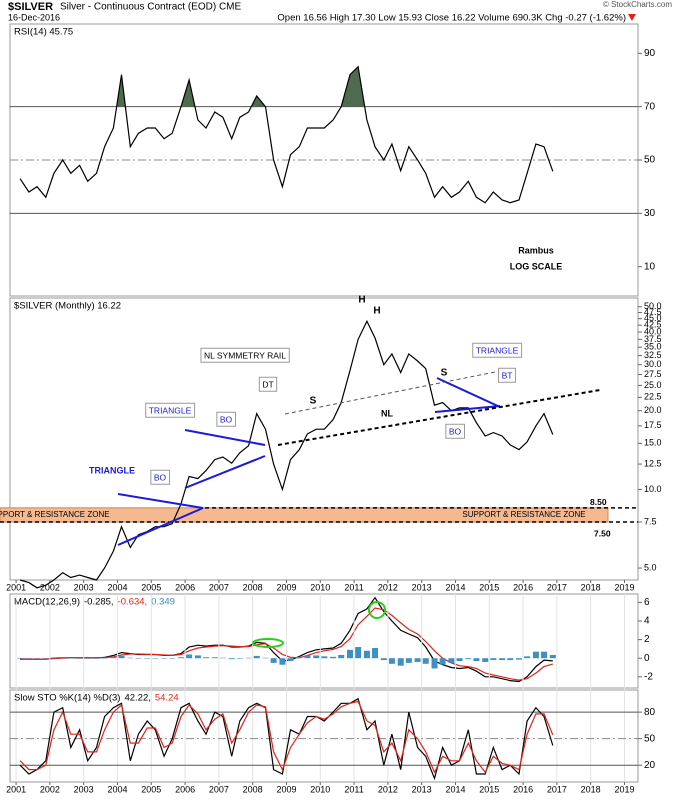 The height and width of the screenshot is (800, 674). Describe the element at coordinates (647, 621) in the screenshot. I see `y-tick-label: 4` at that location.